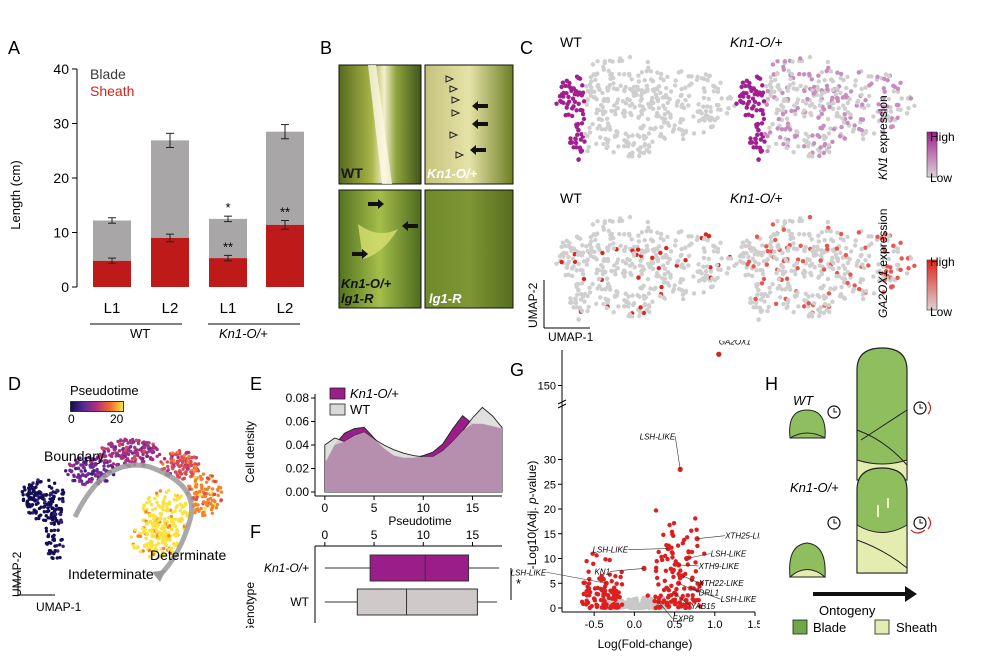  What do you see at coordinates (644, 568) in the screenshot?
I see `volcano-labeled-point` at bounding box center [644, 568].